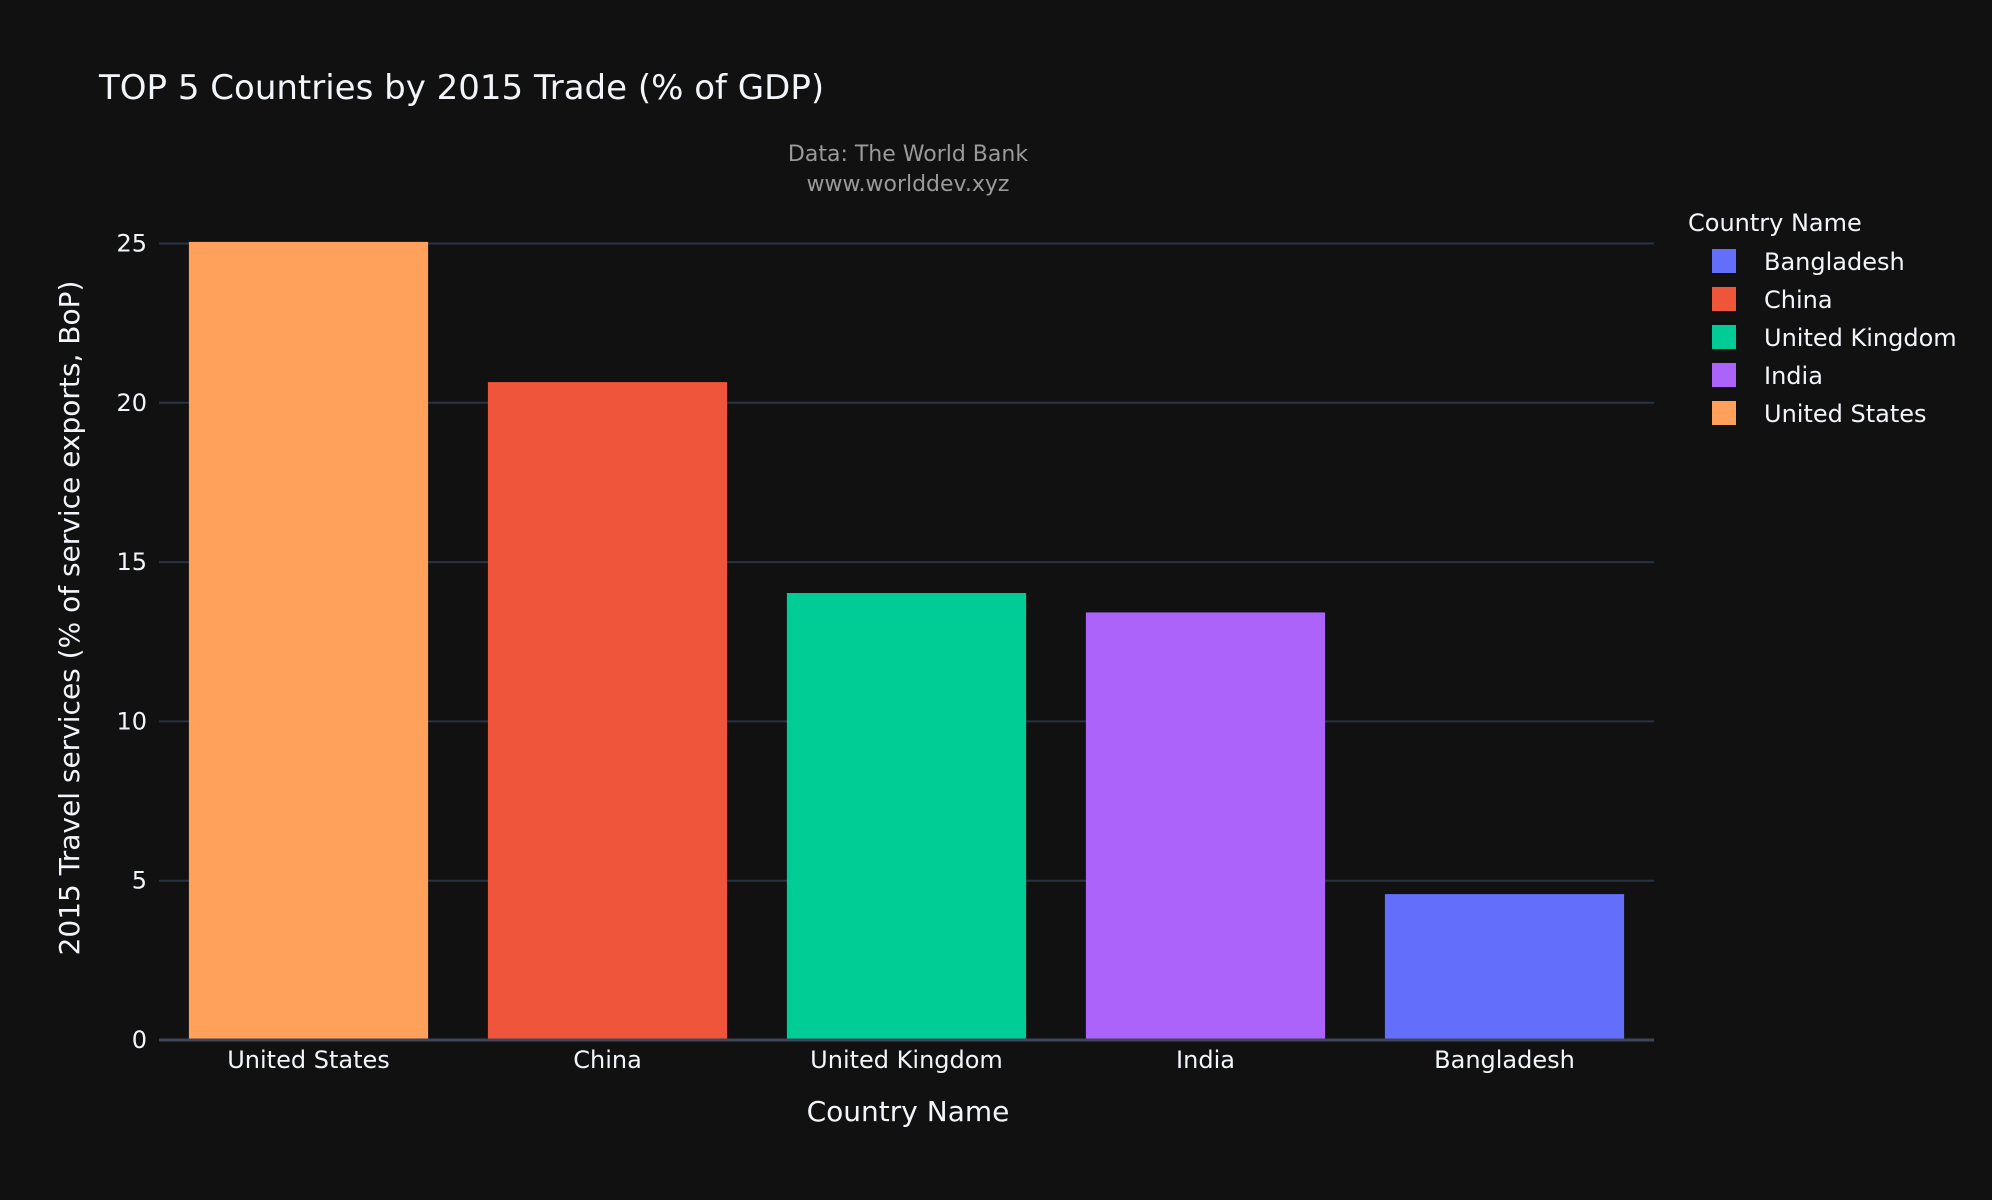 The width and height of the screenshot is (1992, 1200). What do you see at coordinates (607, 1060) in the screenshot?
I see `x-tick-label: China` at bounding box center [607, 1060].